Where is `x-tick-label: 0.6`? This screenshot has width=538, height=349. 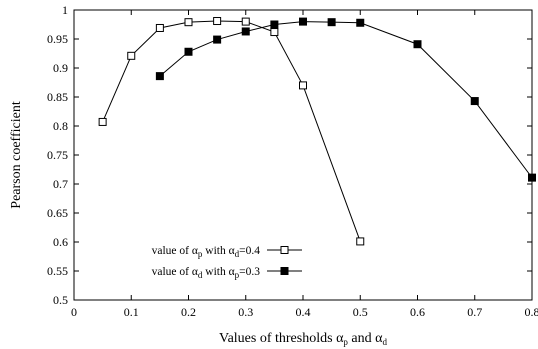 x-tick-label: 0.6 is located at coordinates (417, 312).